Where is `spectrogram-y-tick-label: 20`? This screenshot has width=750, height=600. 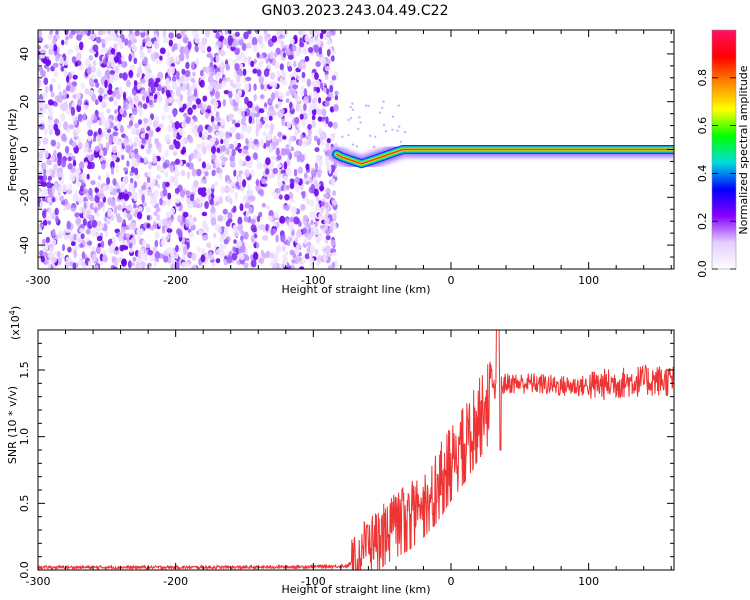
spectrogram-y-tick-label: 20 is located at coordinates (24, 102).